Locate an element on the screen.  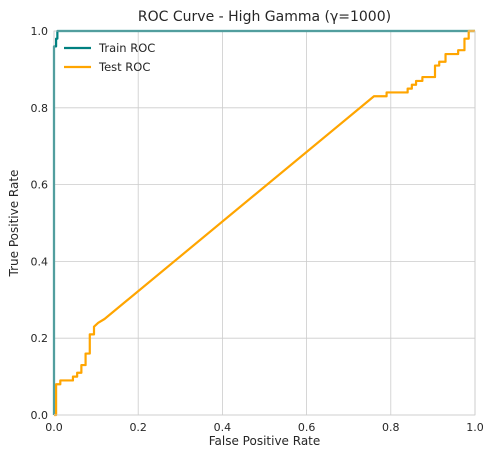
x-tick-label: 0.8 is located at coordinates (391, 427).